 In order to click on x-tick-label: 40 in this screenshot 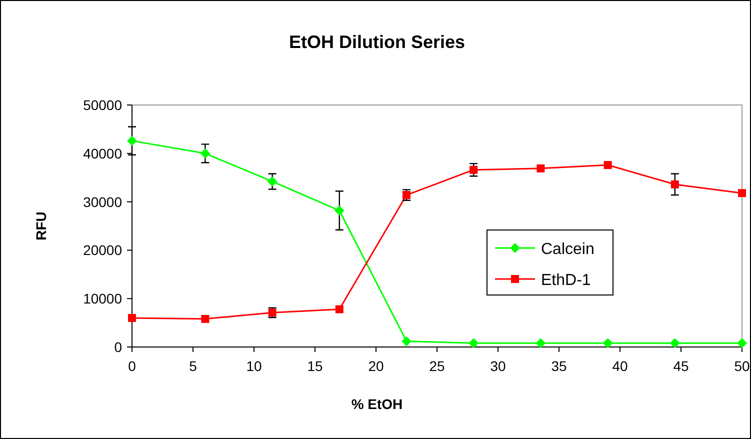, I will do `click(620, 366)`.